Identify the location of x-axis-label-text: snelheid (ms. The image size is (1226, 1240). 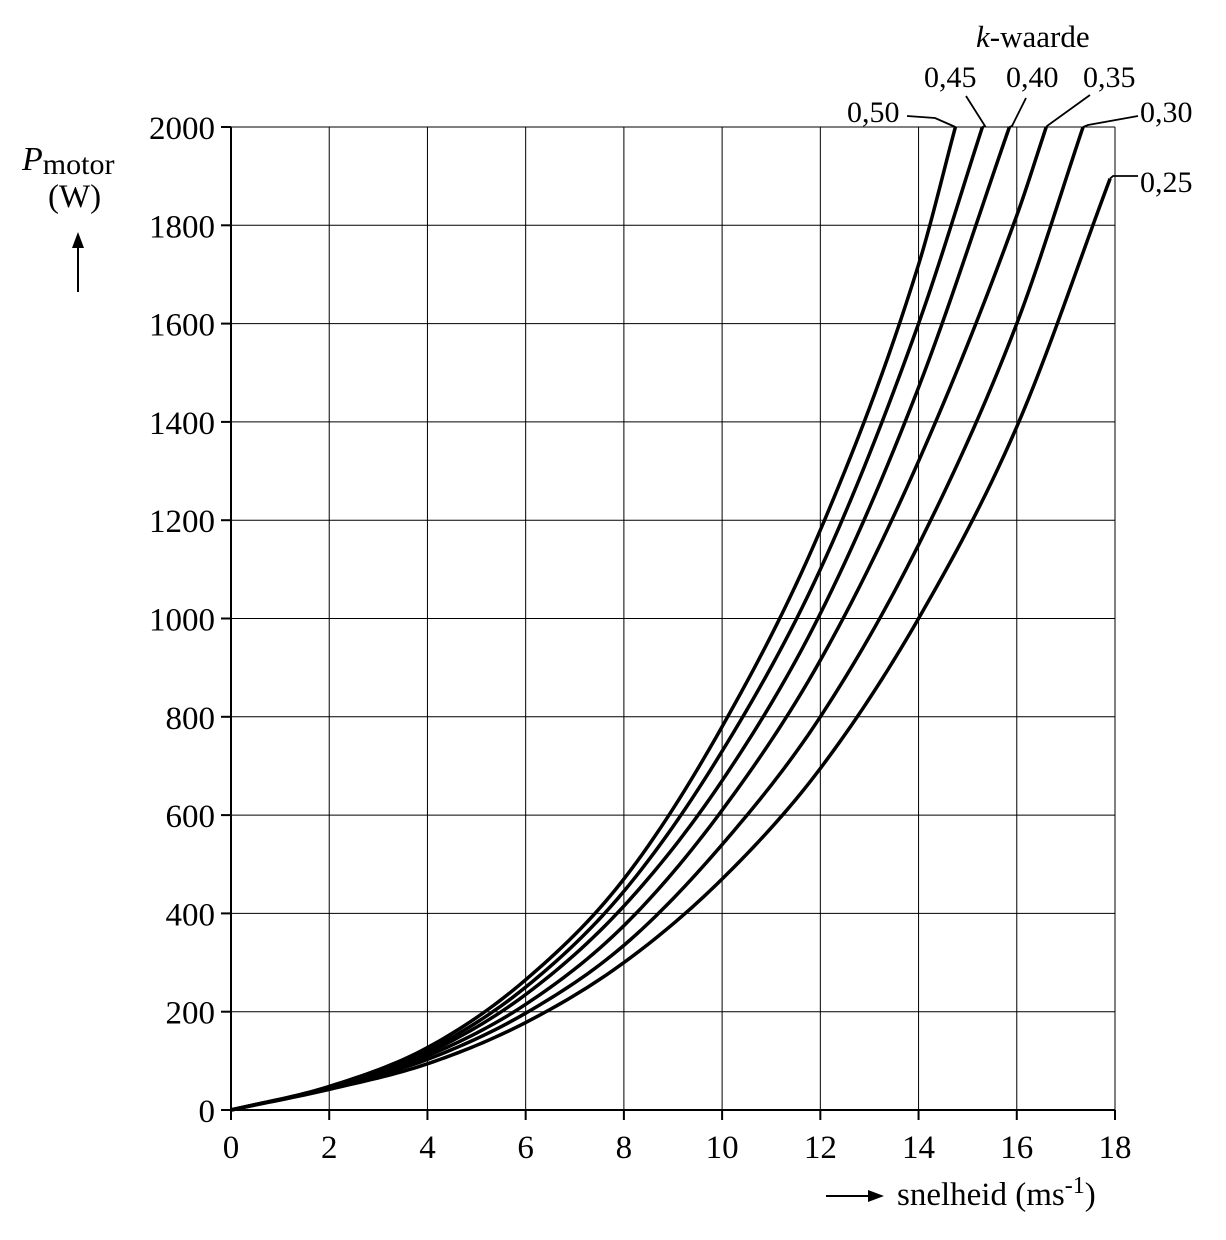
(981, 1195).